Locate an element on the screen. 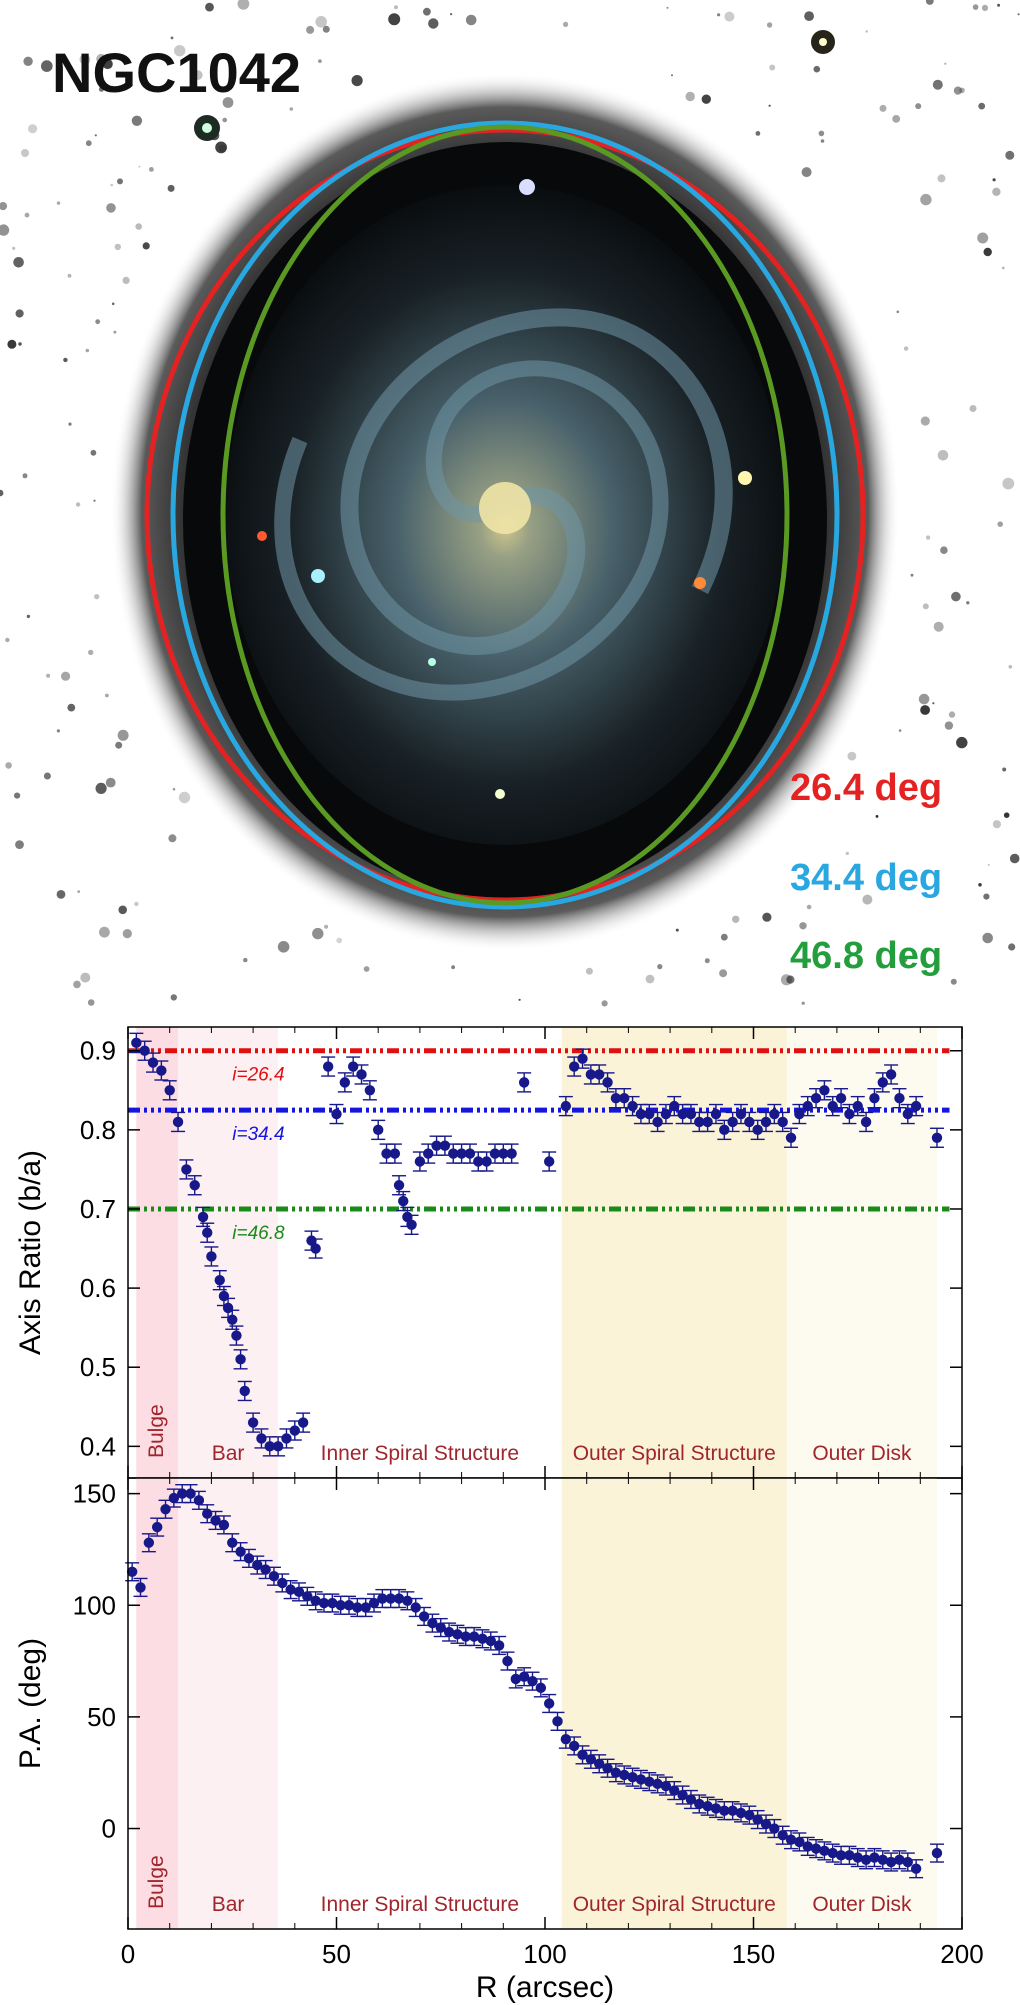 Image resolution: width=1020 pixels, height=2005 pixels. region-inner-spiral-structure is located at coordinates (420, 1703).